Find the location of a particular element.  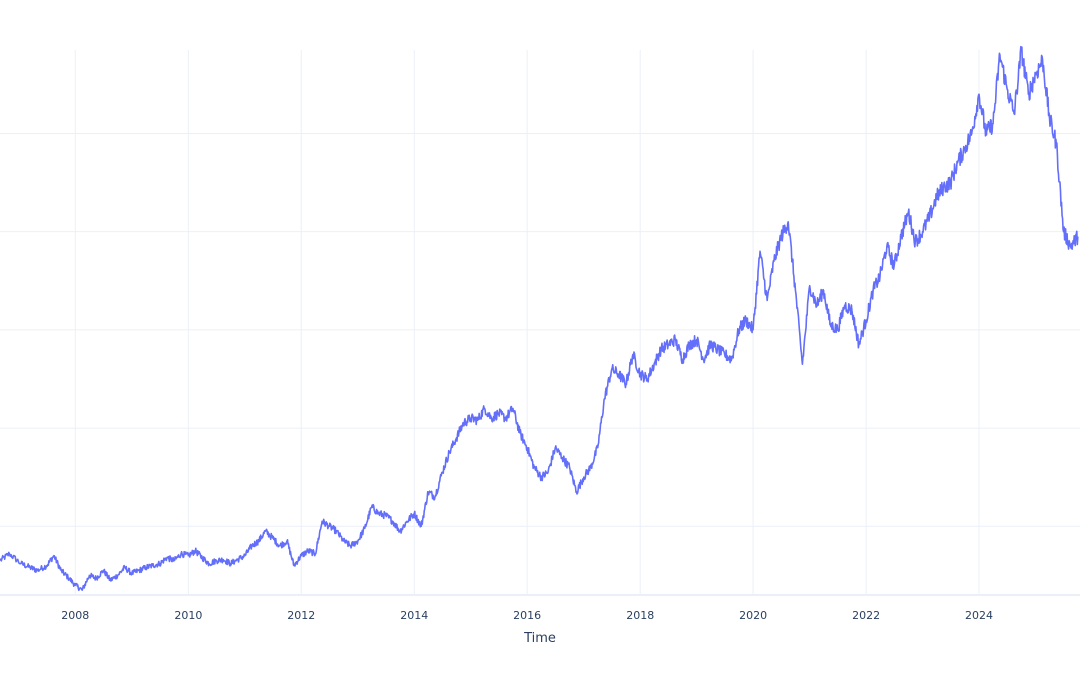

x-tick-label: 2008 is located at coordinates (75, 615).